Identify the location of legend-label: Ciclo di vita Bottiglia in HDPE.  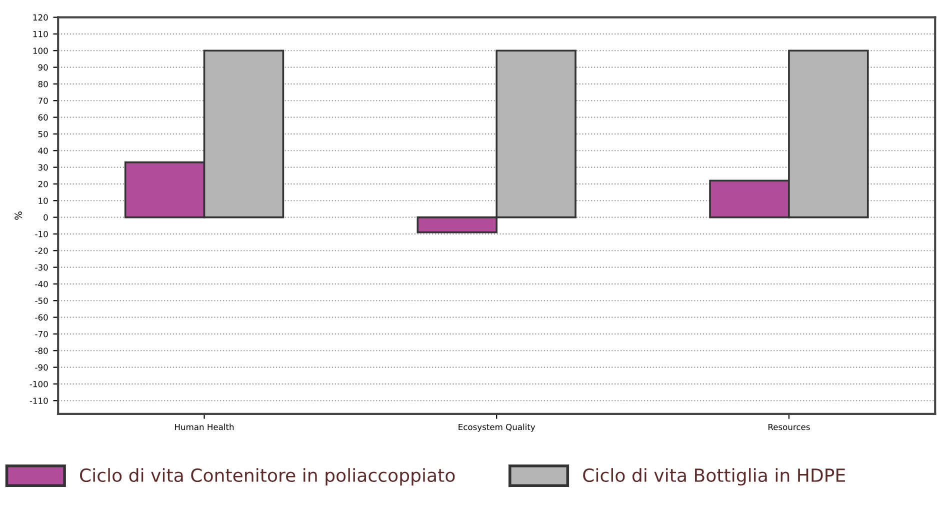
(714, 477).